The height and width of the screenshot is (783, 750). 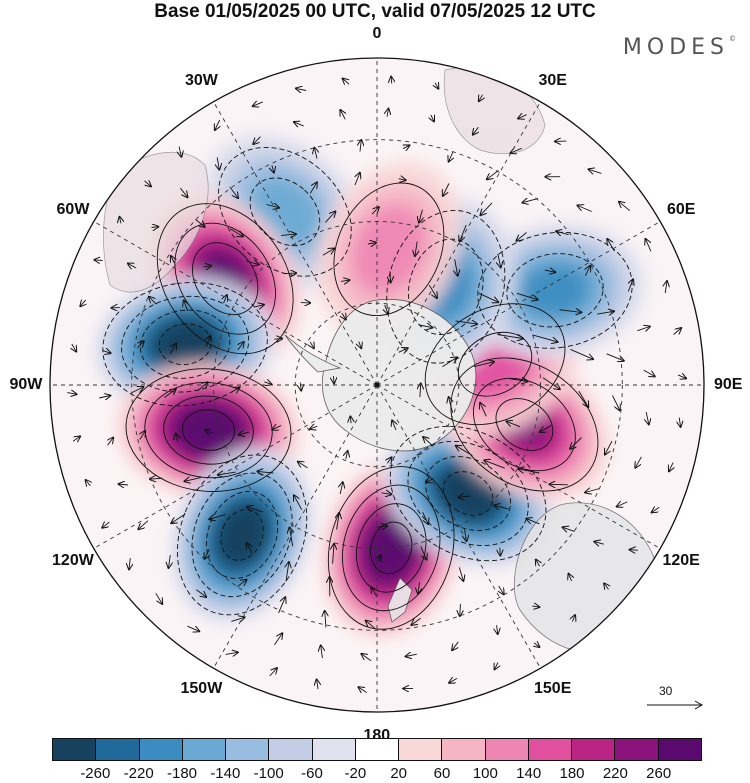 What do you see at coordinates (225, 773) in the screenshot?
I see `colorbar-tick-label: -140` at bounding box center [225, 773].